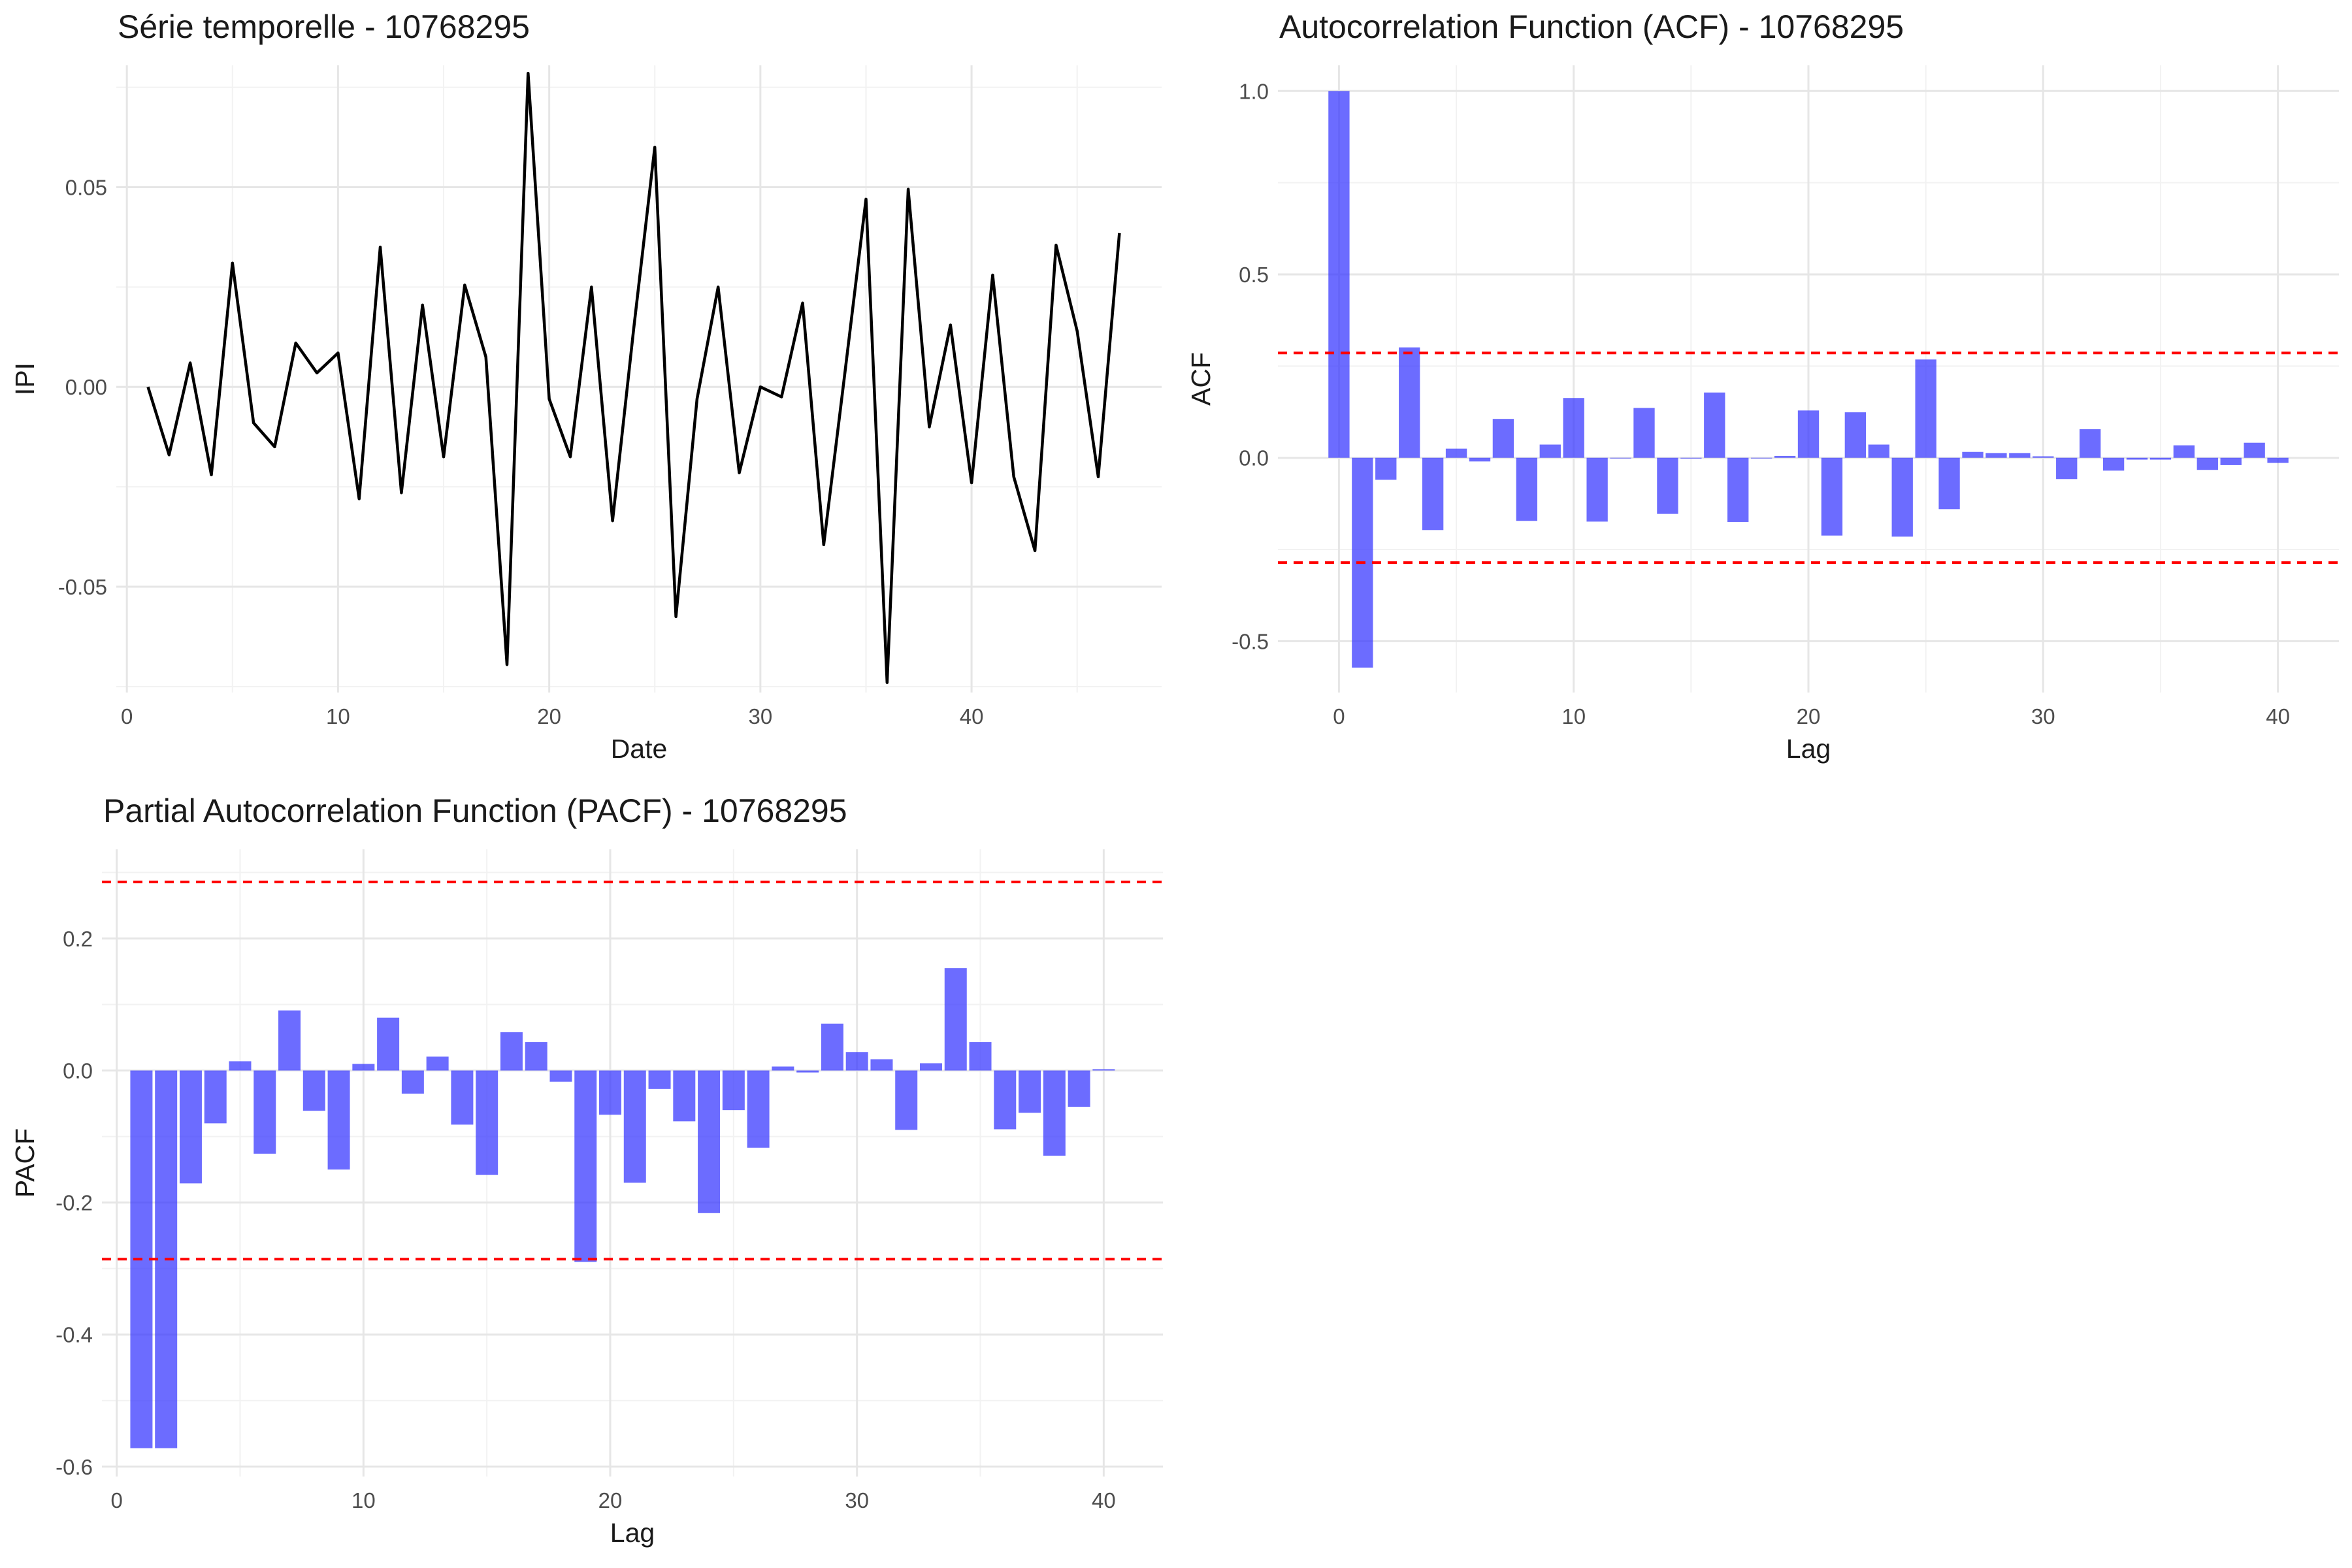 This screenshot has height=1568, width=2352. What do you see at coordinates (25, 379) in the screenshot?
I see `y-axis-title: IPI` at bounding box center [25, 379].